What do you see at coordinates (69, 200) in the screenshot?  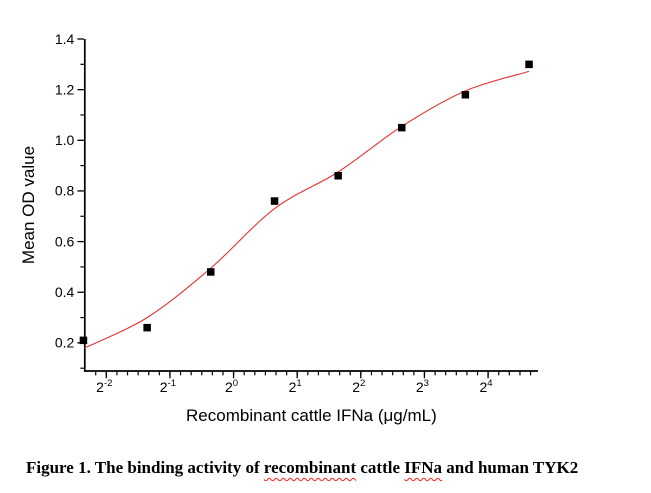 I see `y-axis-ticks: 0.2 0.4 0.6 0.8 1.0 1.2 1.4` at bounding box center [69, 200].